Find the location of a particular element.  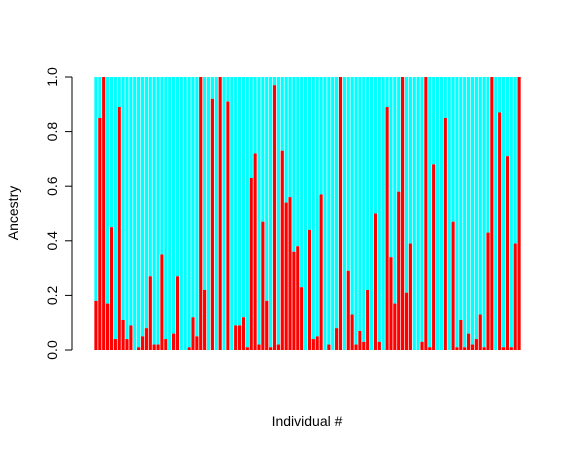

y-axis-label: Ancestry is located at coordinates (13, 213).